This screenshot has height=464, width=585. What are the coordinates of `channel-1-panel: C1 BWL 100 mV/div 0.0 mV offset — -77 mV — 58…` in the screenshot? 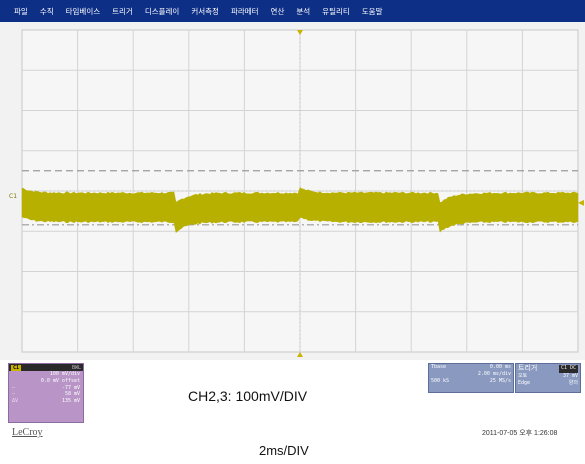 It's located at (46, 393).